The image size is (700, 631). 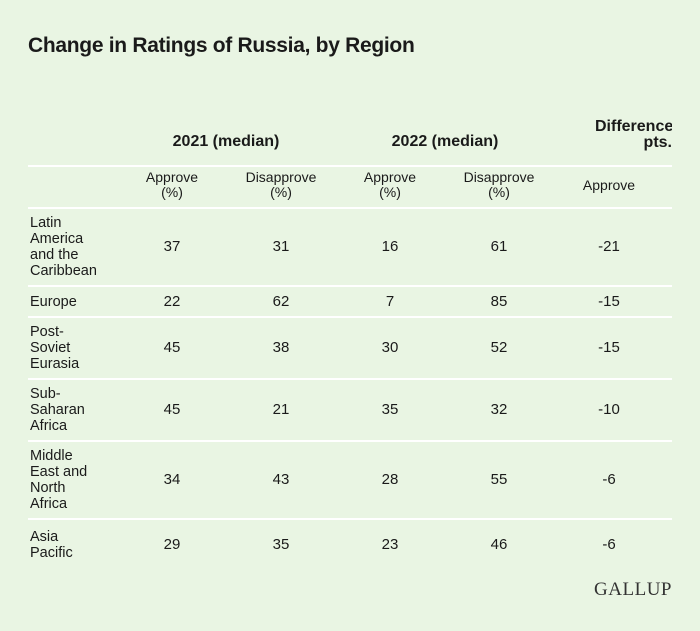 I want to click on table-cell: 7, so click(x=390, y=301).